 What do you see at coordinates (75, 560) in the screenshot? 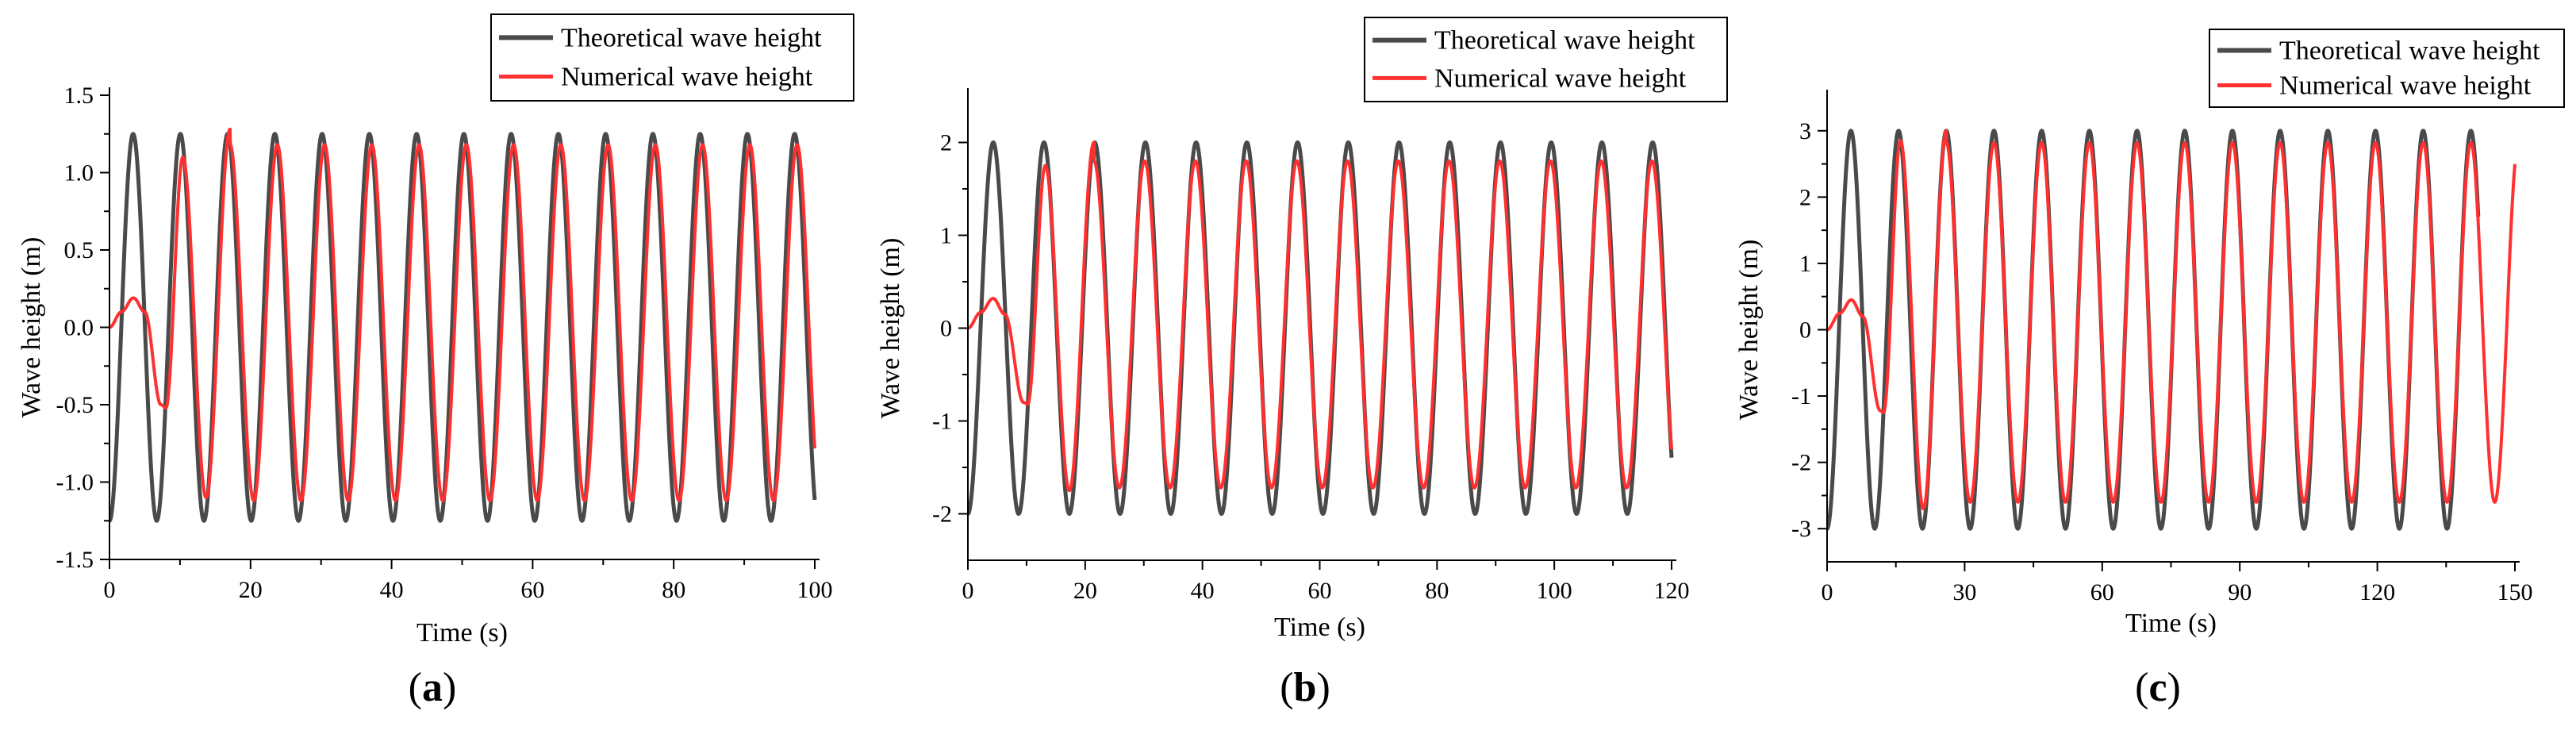
I see `y-tick-label: -1.5` at bounding box center [75, 560].